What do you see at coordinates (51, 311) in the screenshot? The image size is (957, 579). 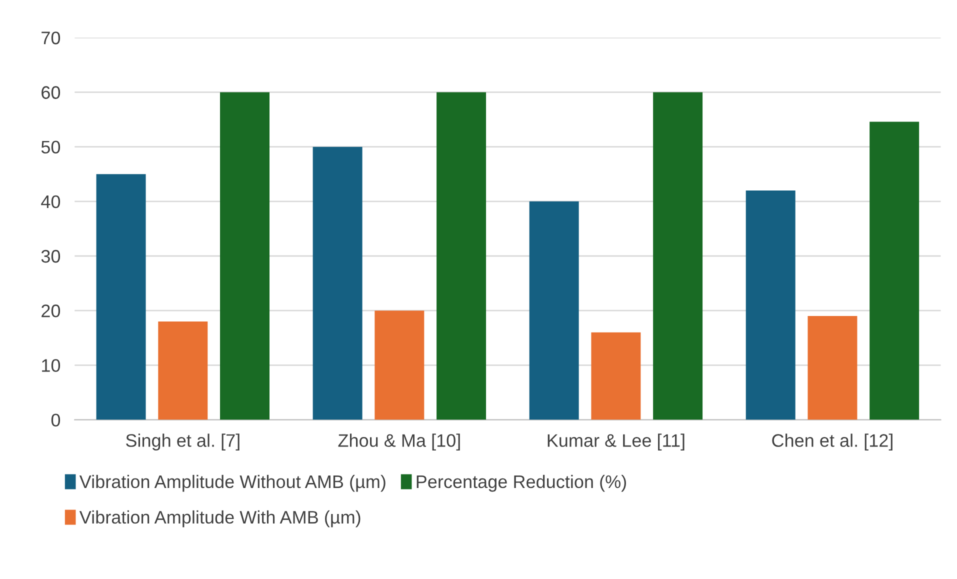 I see `y-tick-label: 20` at bounding box center [51, 311].